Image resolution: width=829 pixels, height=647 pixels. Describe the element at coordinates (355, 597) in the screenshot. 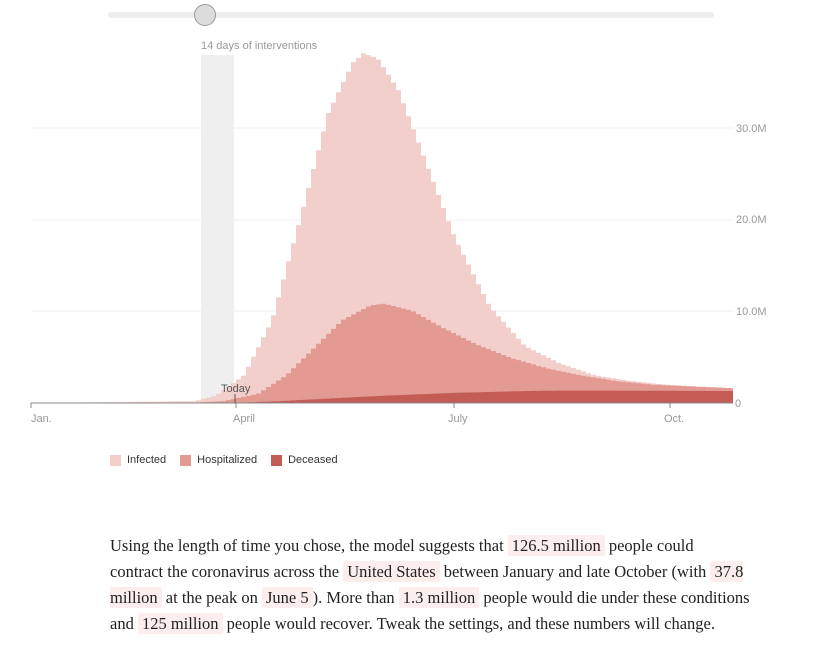

I see `summary-text: ). More than` at that location.